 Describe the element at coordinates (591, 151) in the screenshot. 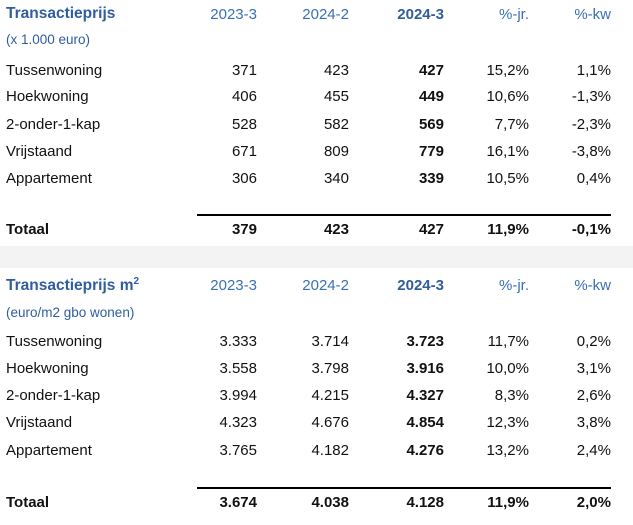

I see `cell-value: -3,8%` at that location.